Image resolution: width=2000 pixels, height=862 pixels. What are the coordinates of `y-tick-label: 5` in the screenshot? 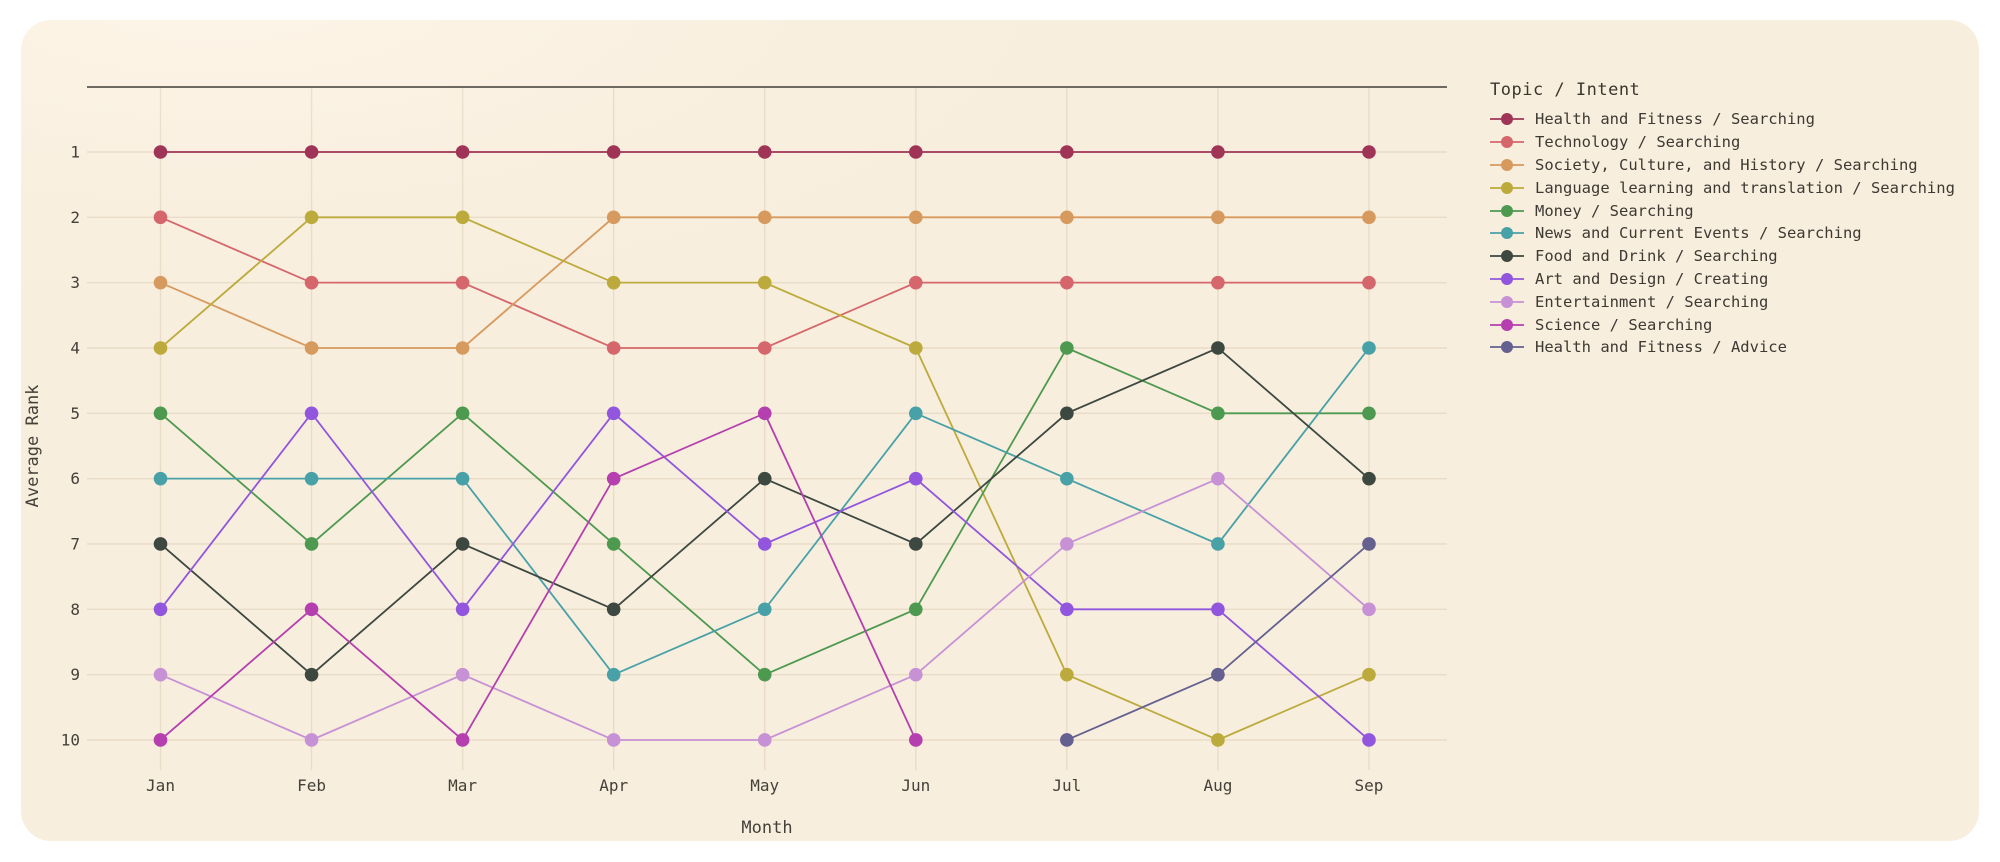 It's located at (75, 413).